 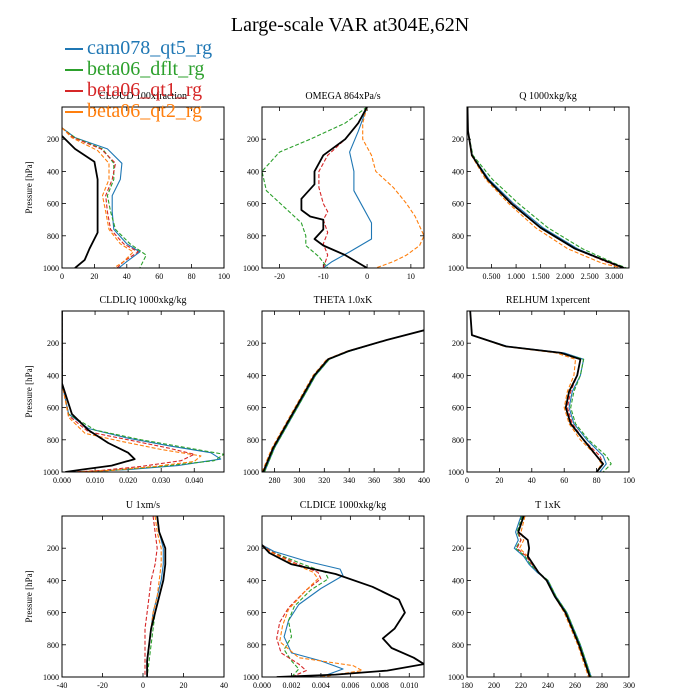 What do you see at coordinates (161, 480) in the screenshot?
I see `x-tick-label: 0.030` at bounding box center [161, 480].